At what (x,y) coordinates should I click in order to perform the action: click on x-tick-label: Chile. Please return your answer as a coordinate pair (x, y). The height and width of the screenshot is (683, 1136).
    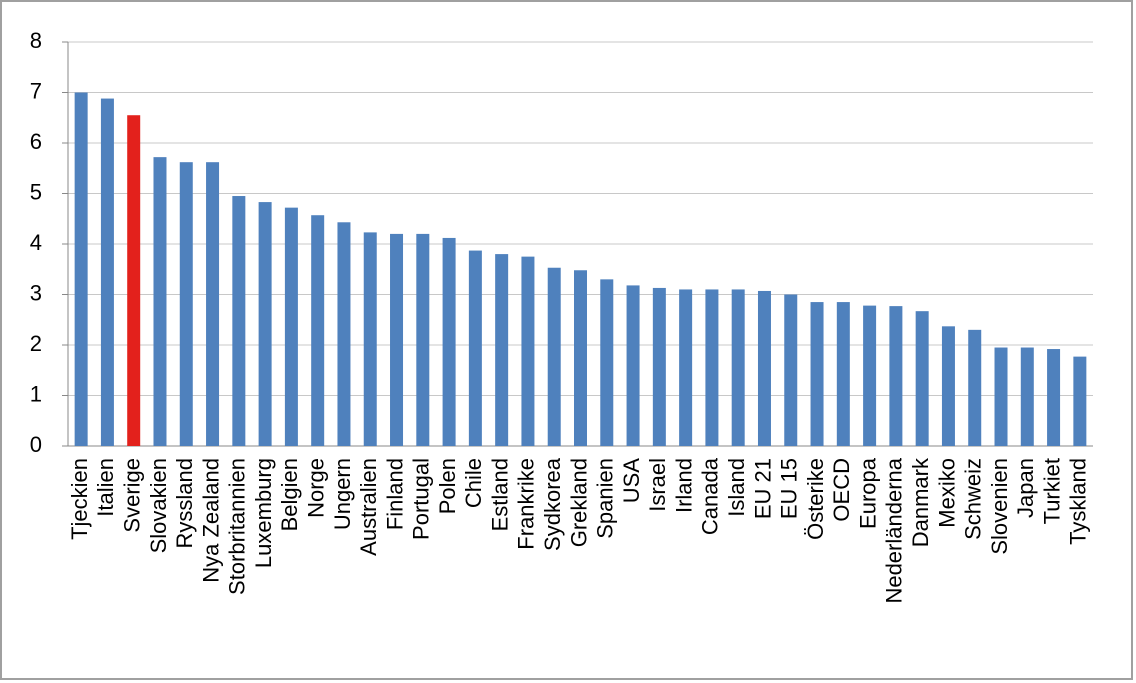
    Looking at the image, I should click on (473, 483).